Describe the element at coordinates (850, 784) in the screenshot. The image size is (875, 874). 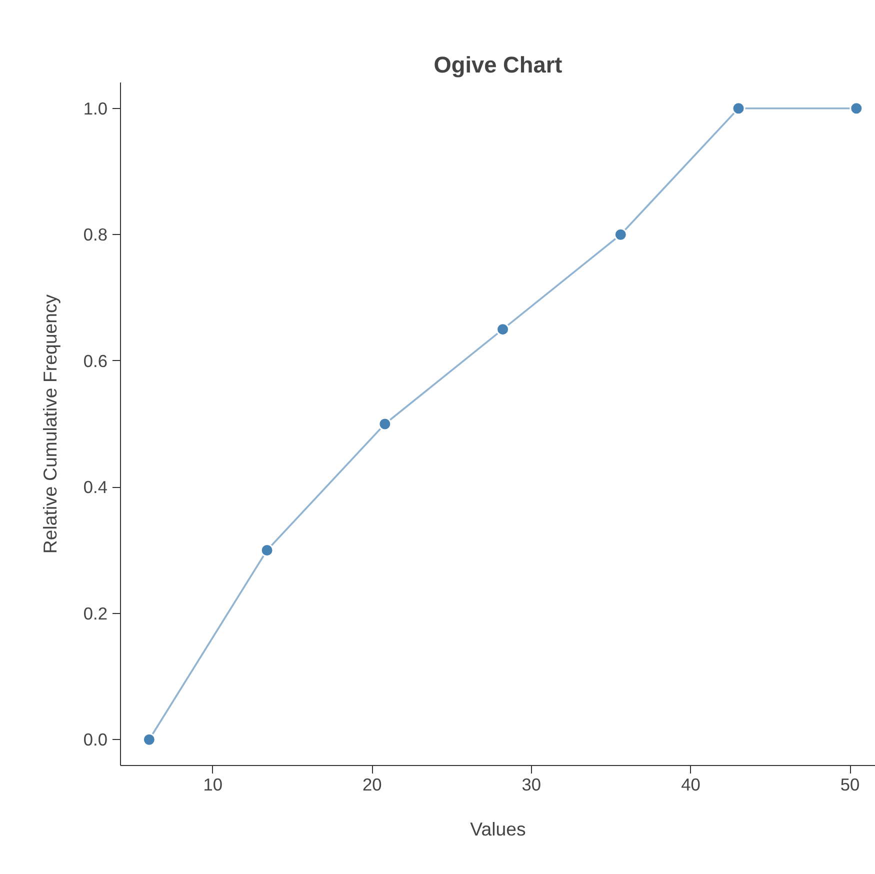
I see `x-tick-label: 50` at that location.